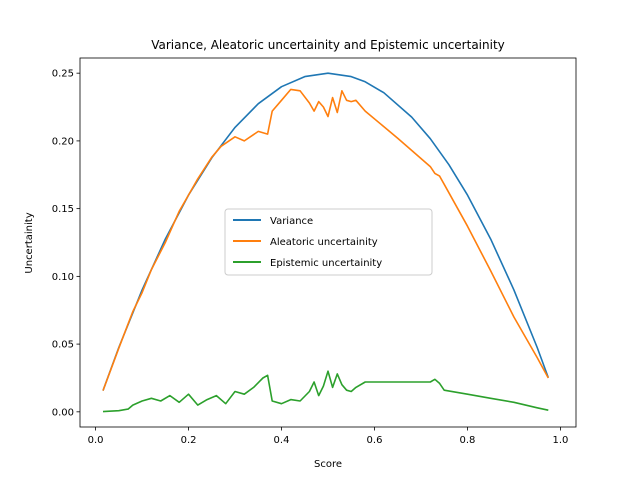 The image size is (640, 480). What do you see at coordinates (29, 242) in the screenshot?
I see `y-axis-label: Uncertainity` at bounding box center [29, 242].